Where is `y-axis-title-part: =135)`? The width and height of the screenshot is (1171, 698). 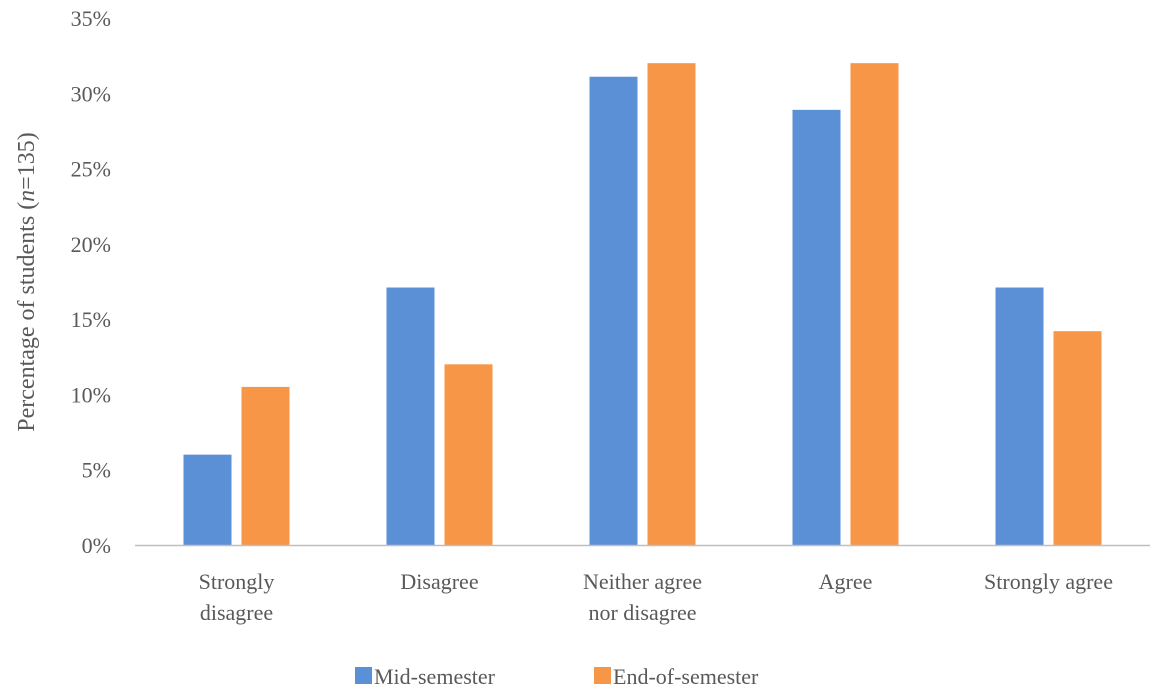
y-axis-title-part: =135) is located at coordinates (27, 161).